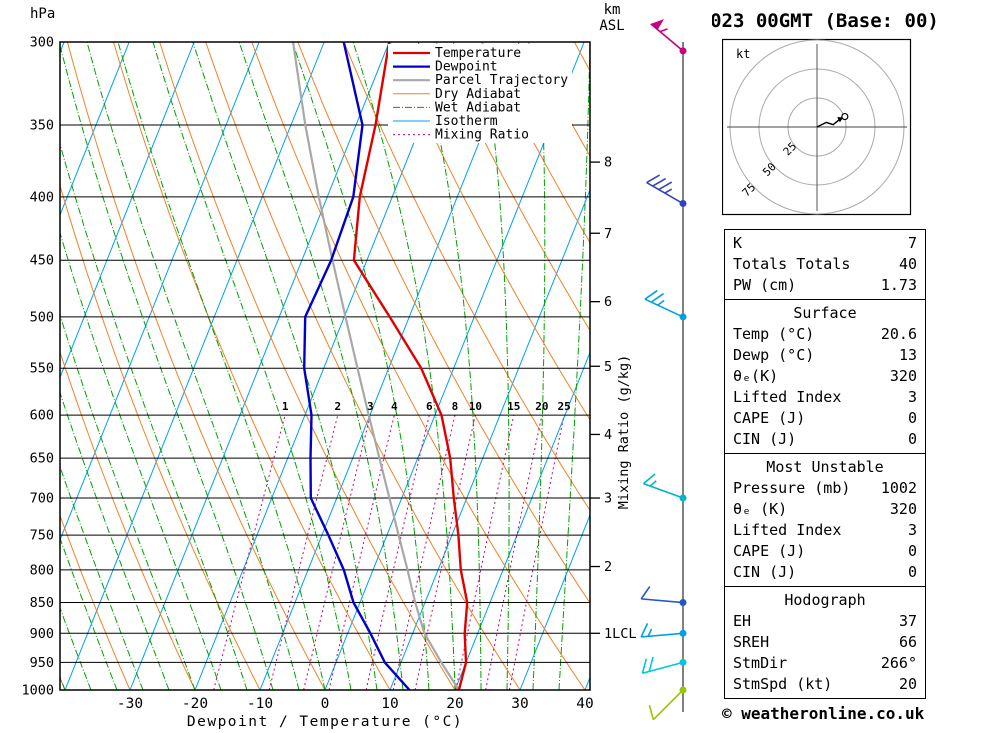 The height and width of the screenshot is (733, 1000). Describe the element at coordinates (742, 621) in the screenshot. I see `stat-label: EH` at that location.